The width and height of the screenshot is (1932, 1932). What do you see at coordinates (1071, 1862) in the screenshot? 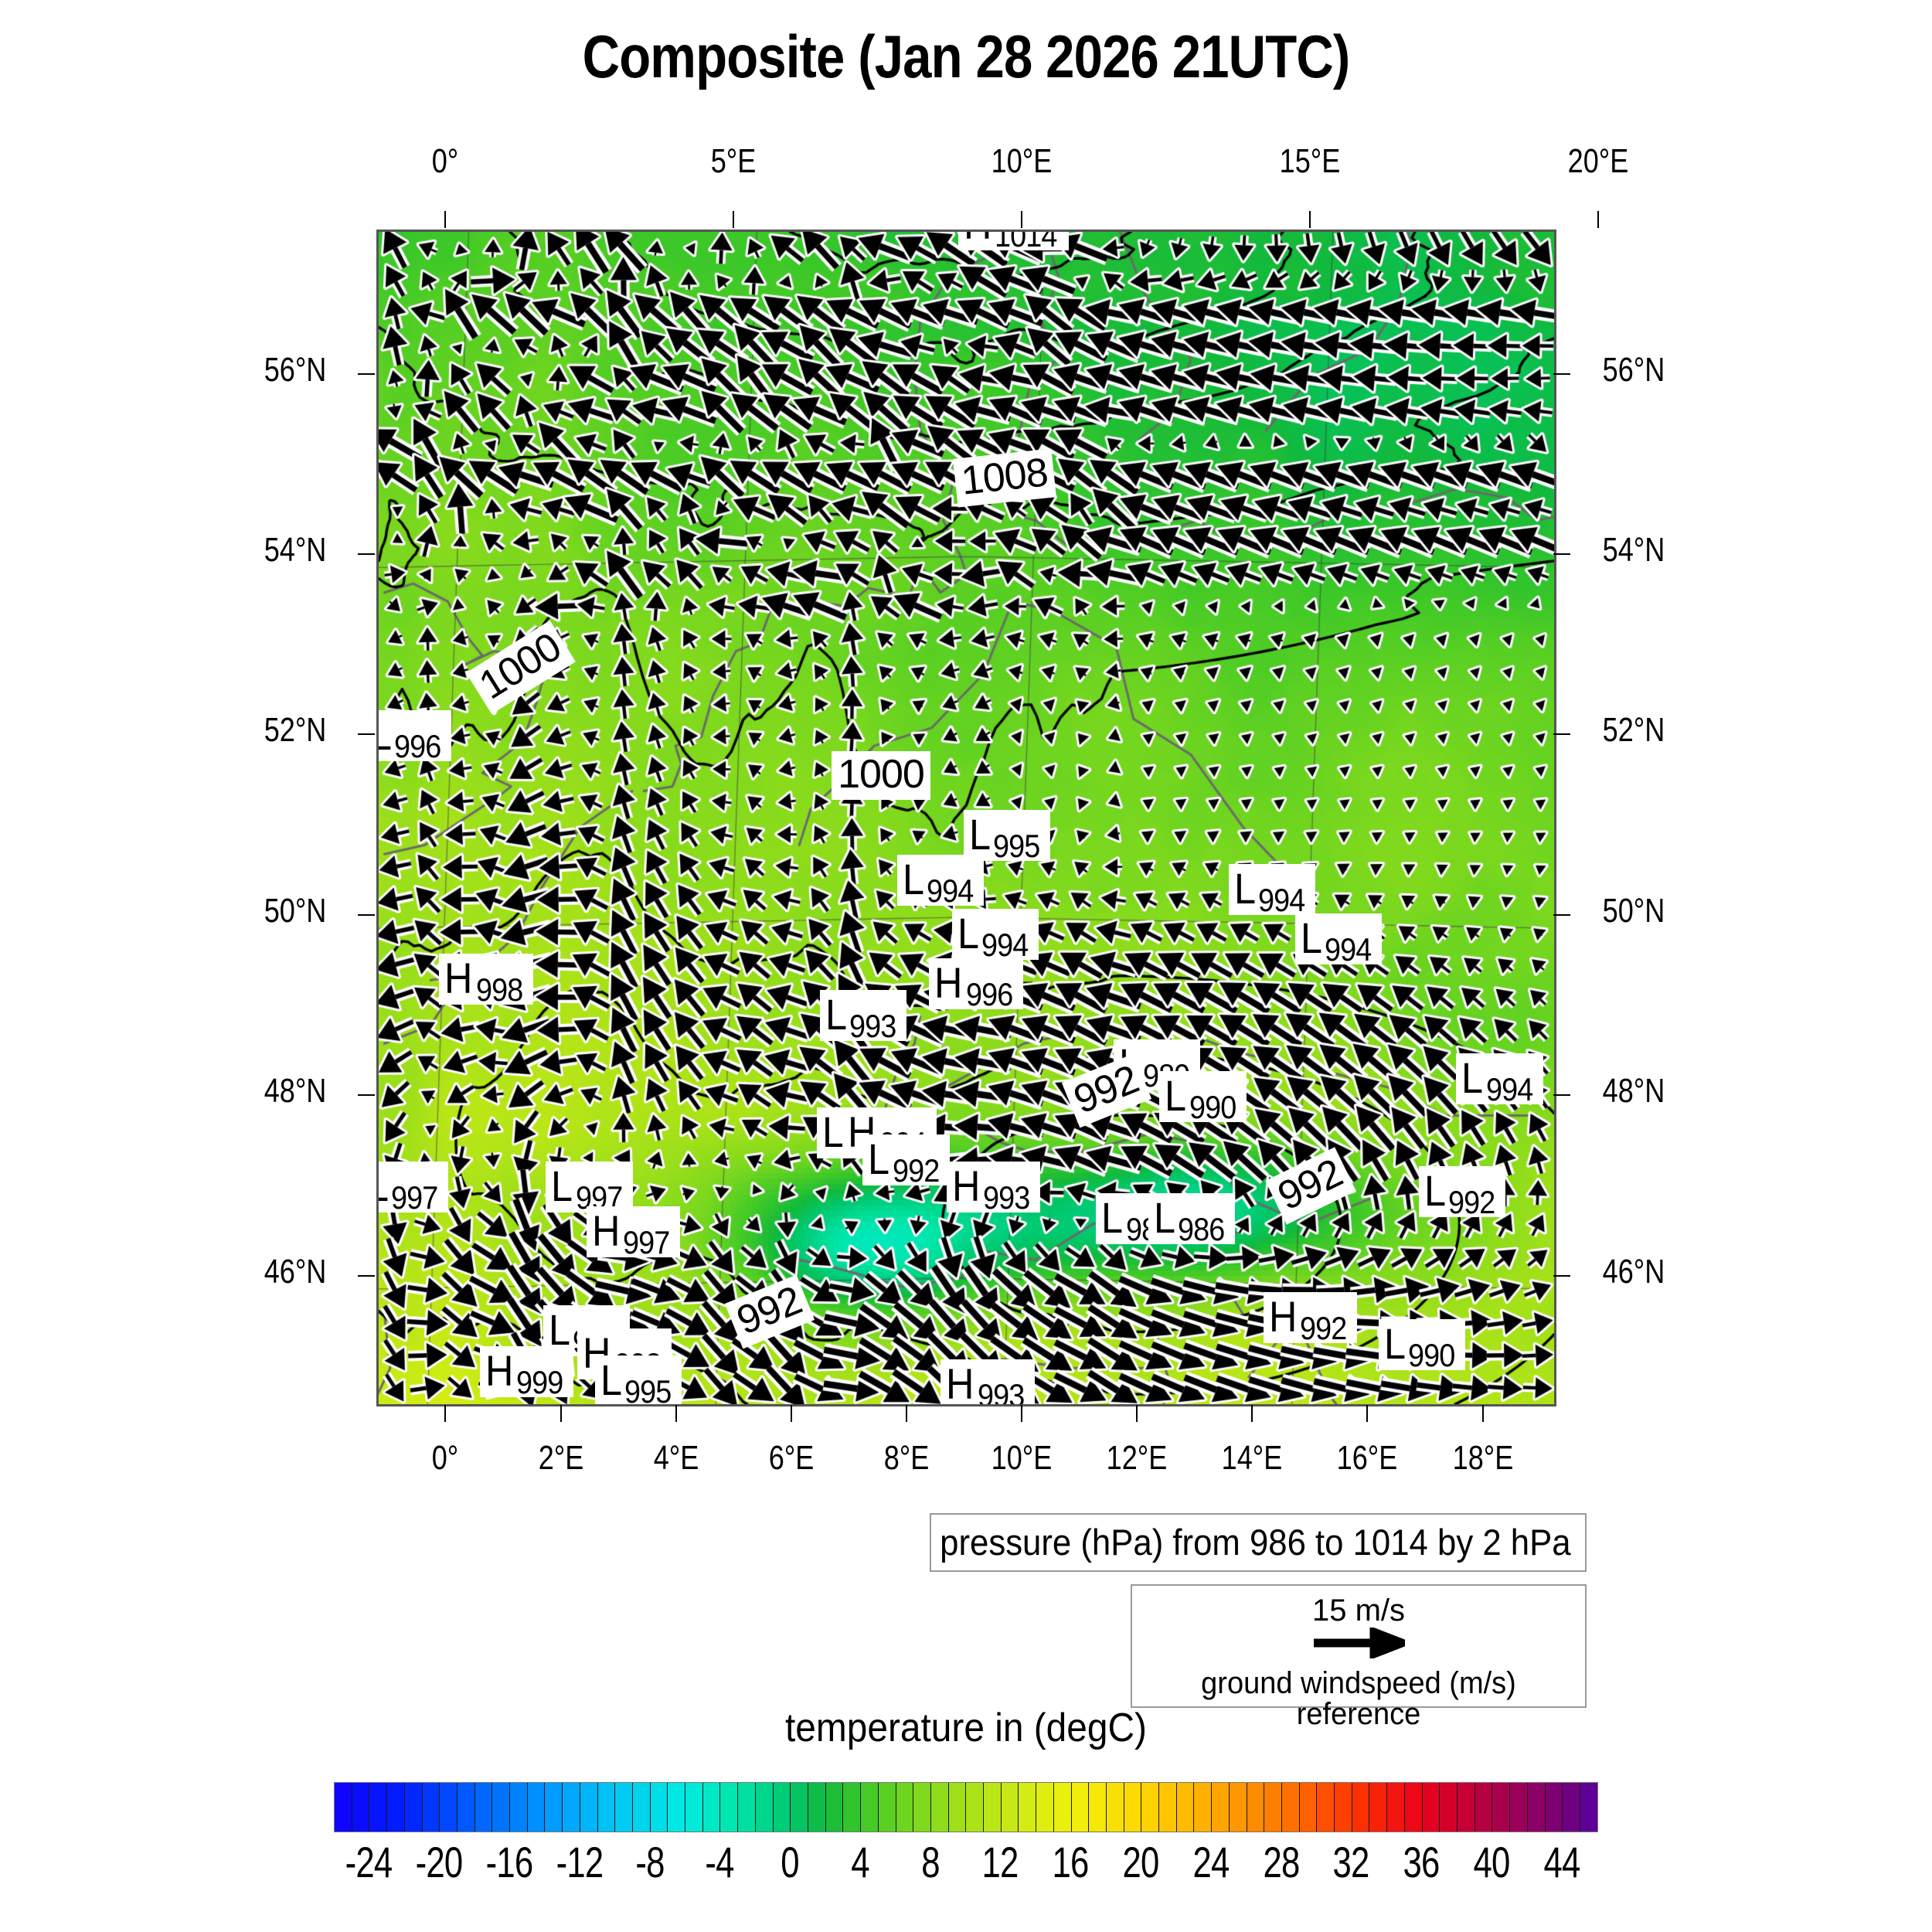
I see `colorbar-tick: 16` at bounding box center [1071, 1862].